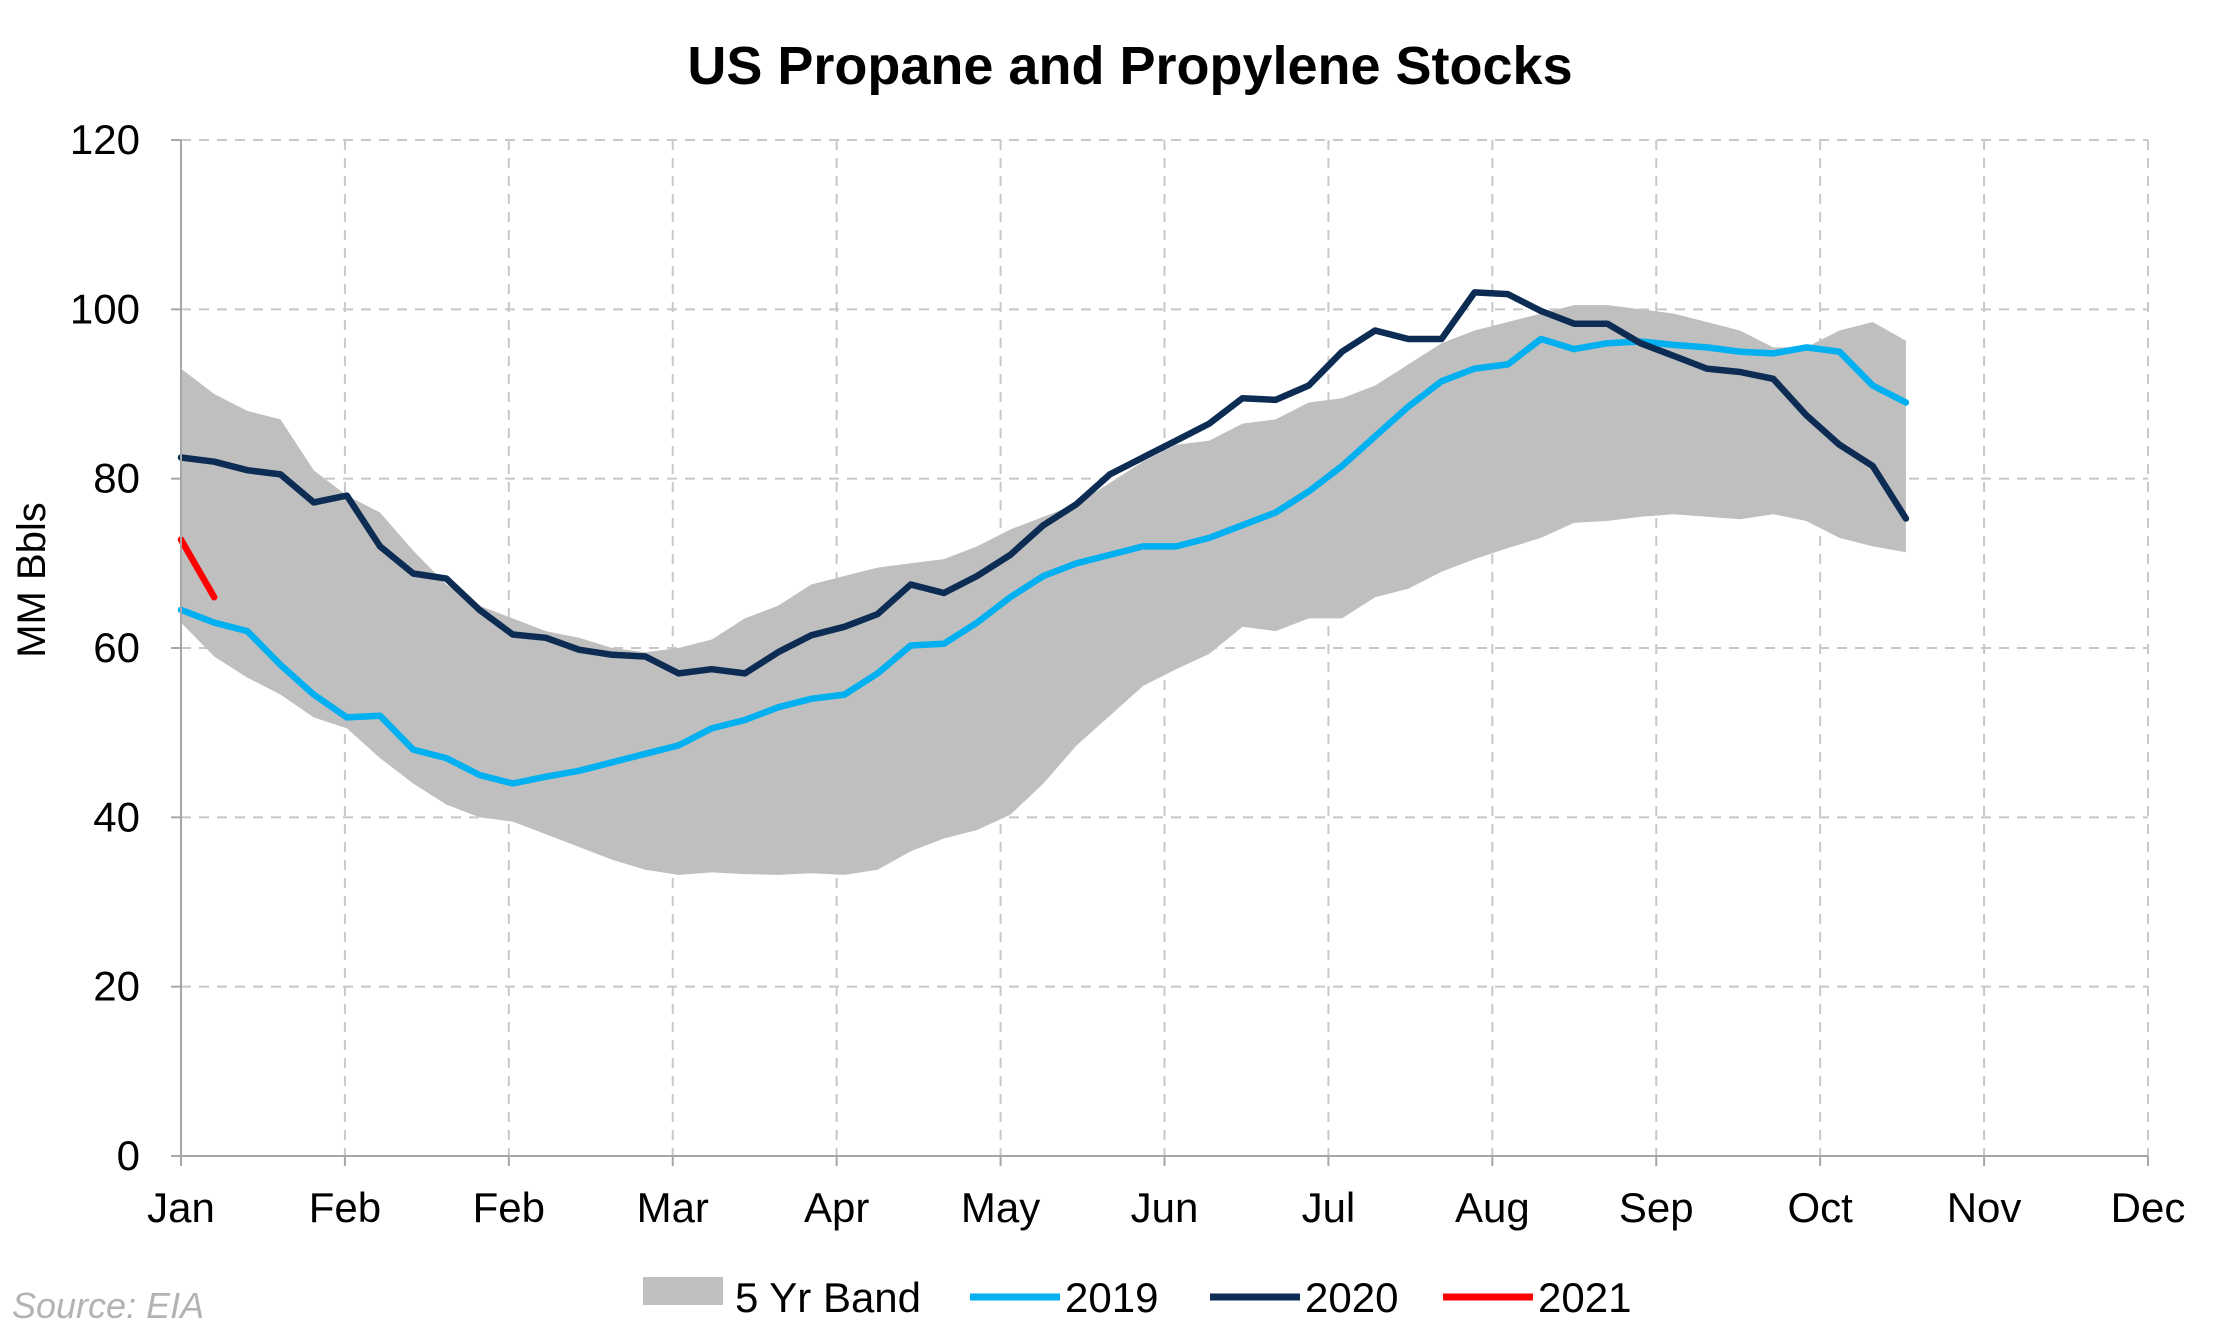 The image size is (2230, 1324). Describe the element at coordinates (116, 986) in the screenshot. I see `y-tick-label: 20` at that location.